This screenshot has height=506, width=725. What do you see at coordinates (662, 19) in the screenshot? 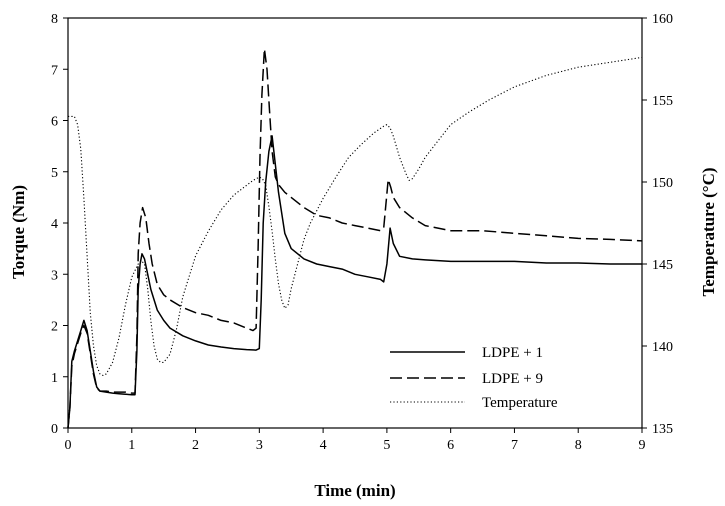
I see `y2-tick-label: 160` at bounding box center [662, 19].